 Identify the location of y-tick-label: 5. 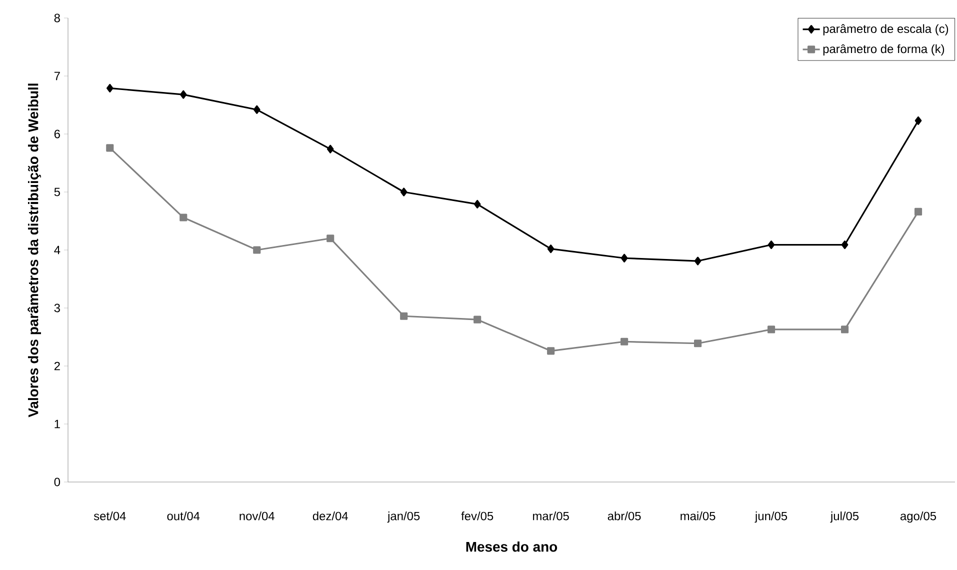
(57, 192).